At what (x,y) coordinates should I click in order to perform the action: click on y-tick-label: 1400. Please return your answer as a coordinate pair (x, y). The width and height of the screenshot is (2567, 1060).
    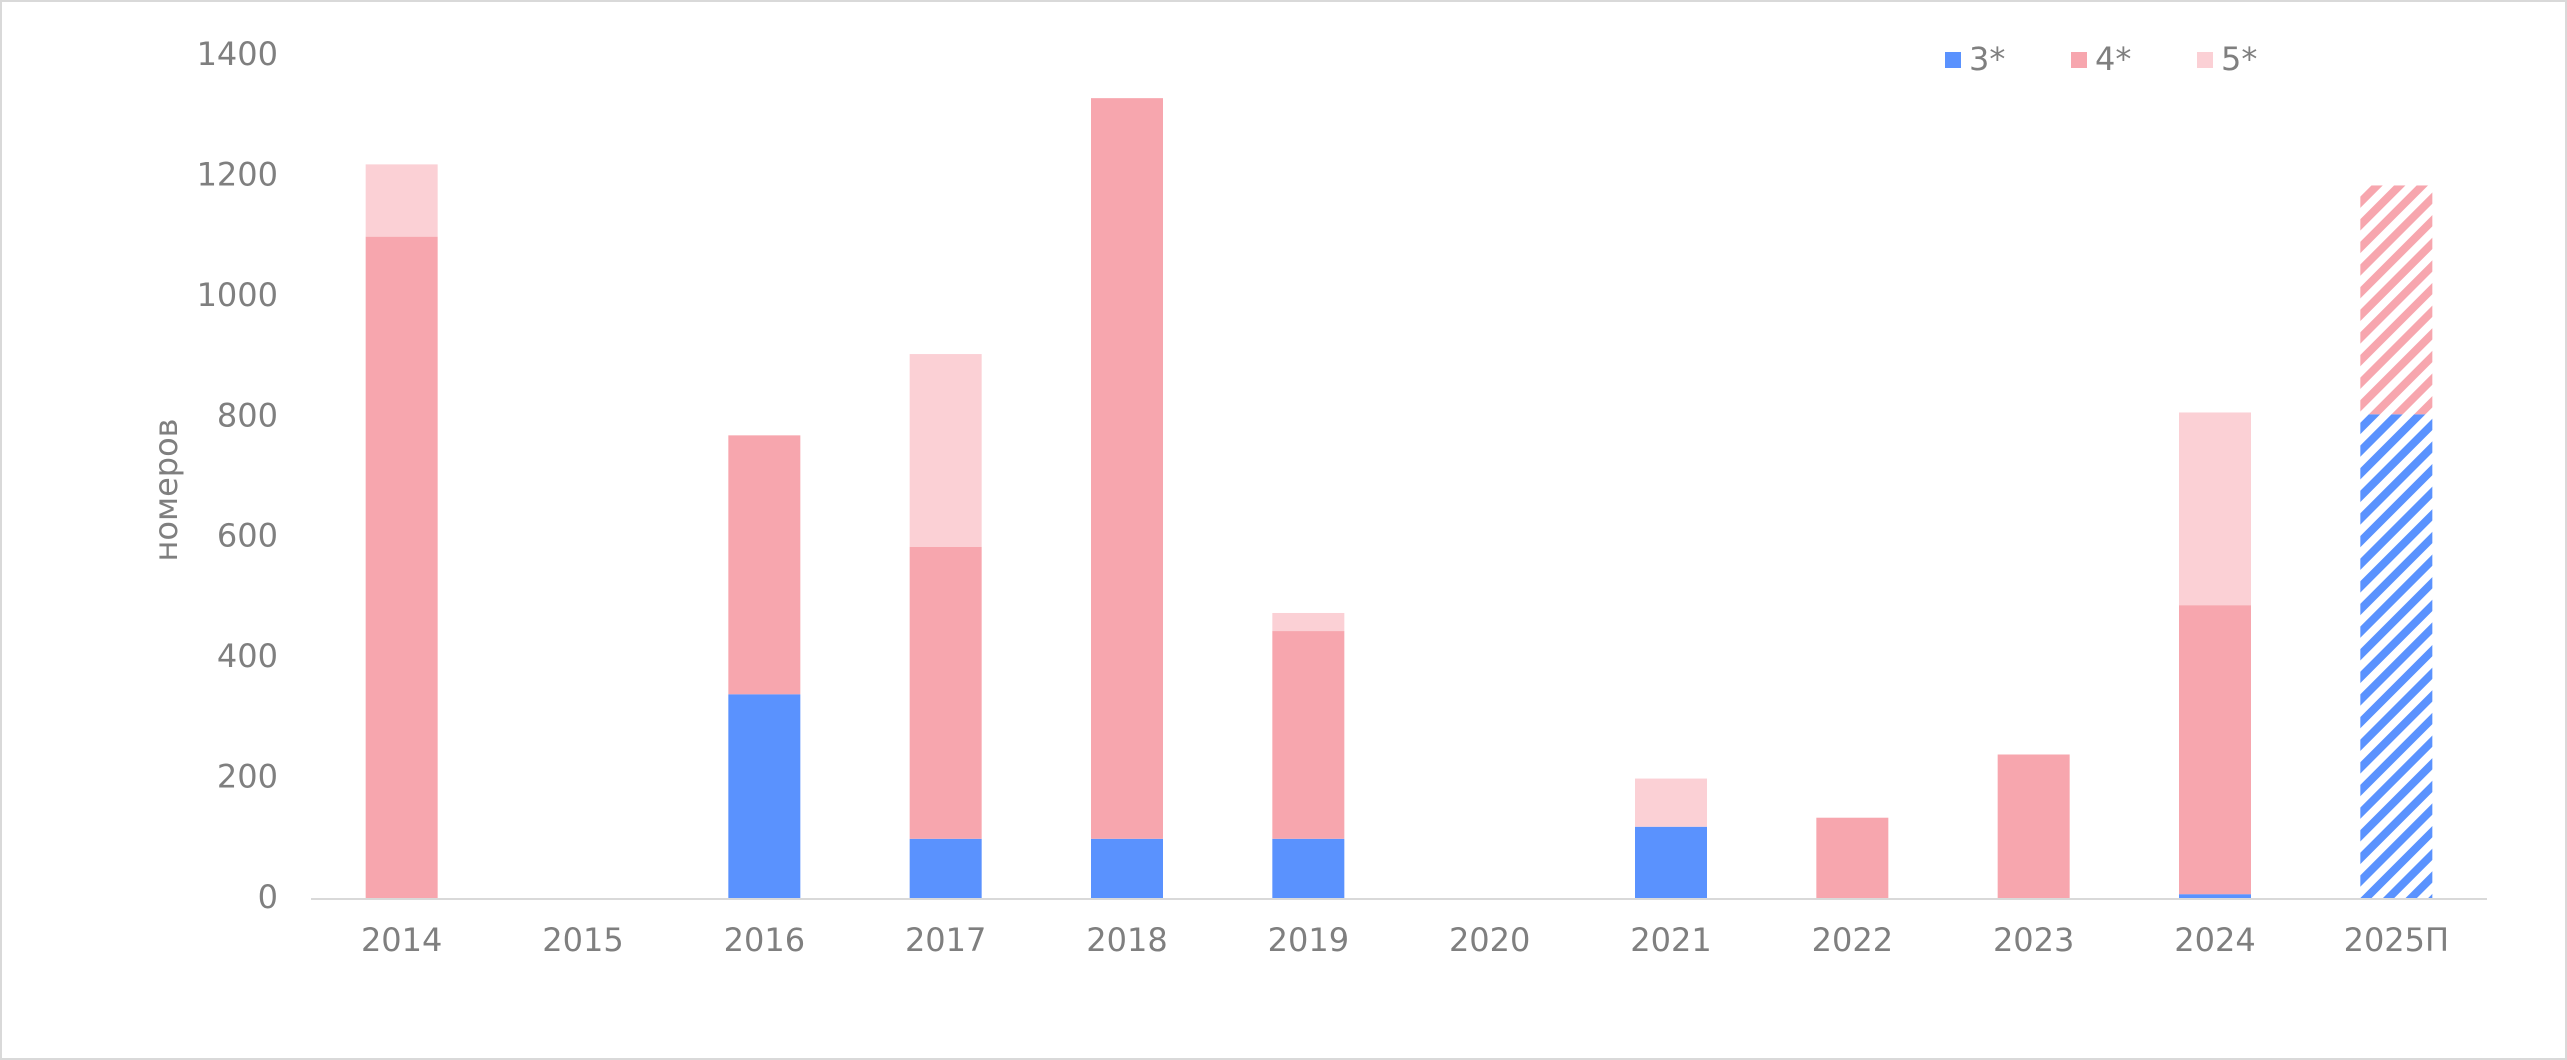
    Looking at the image, I should click on (237, 54).